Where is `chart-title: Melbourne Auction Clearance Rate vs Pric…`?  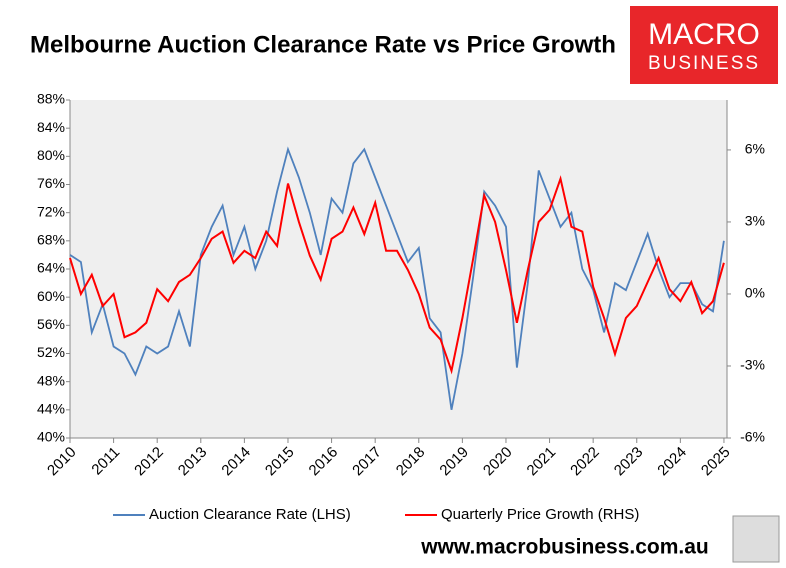 chart-title: Melbourne Auction Clearance Rate vs Pric… is located at coordinates (323, 44).